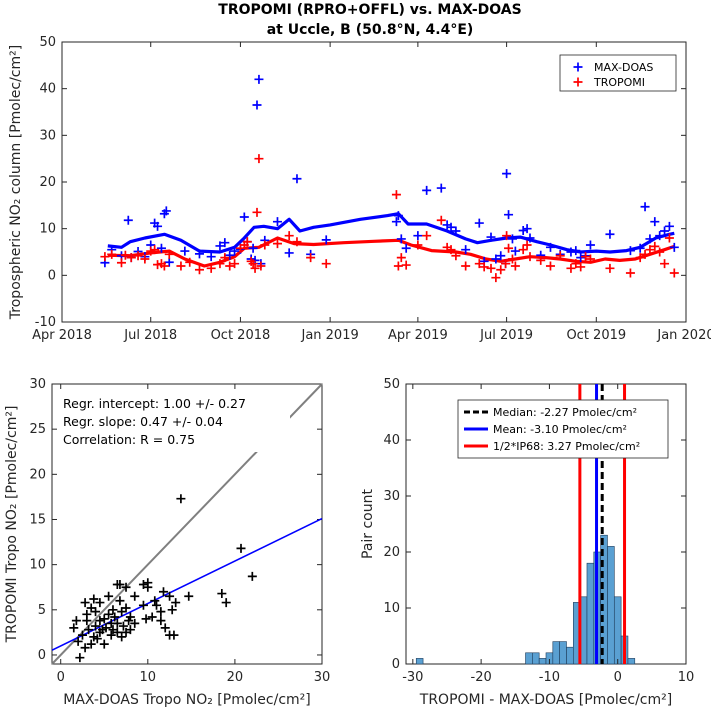  Describe the element at coordinates (391, 608) in the screenshot. I see `hi-y-tick-label: 10` at that location.